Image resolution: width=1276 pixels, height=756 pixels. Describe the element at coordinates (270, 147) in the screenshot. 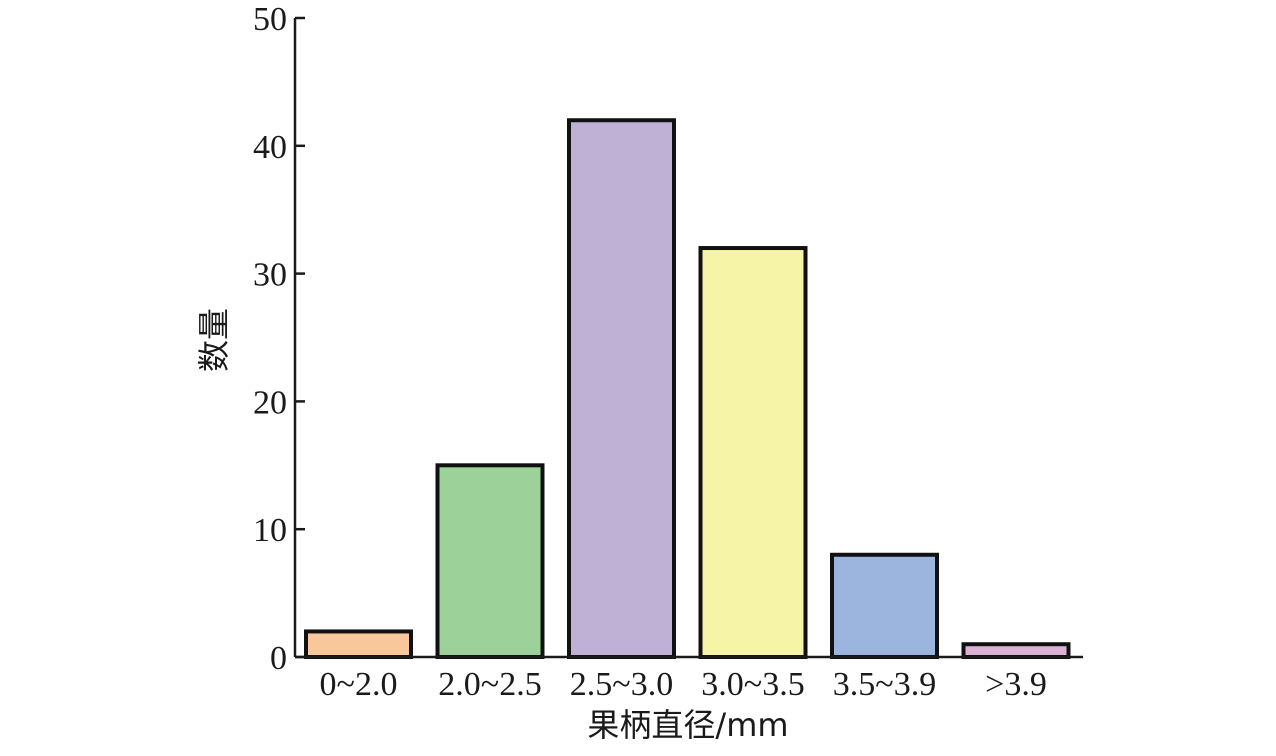

I see `y-tick-label: 40` at that location.